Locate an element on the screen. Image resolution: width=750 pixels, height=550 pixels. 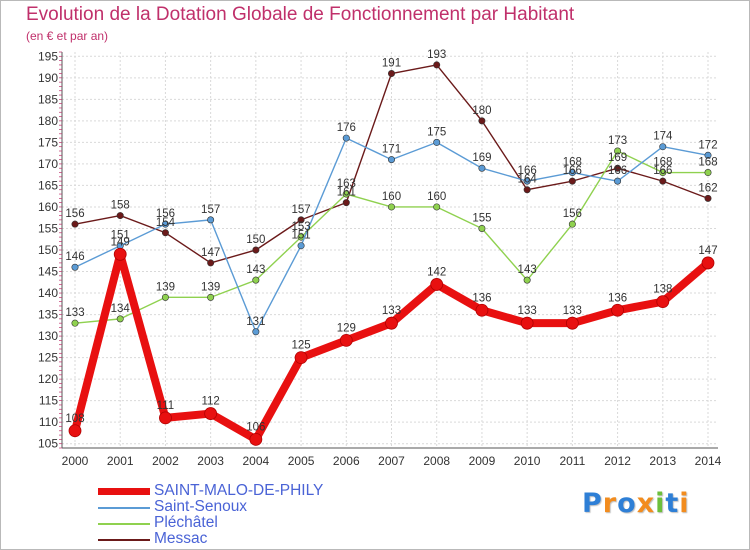
x-tick-label: 2003 is located at coordinates (210, 461).